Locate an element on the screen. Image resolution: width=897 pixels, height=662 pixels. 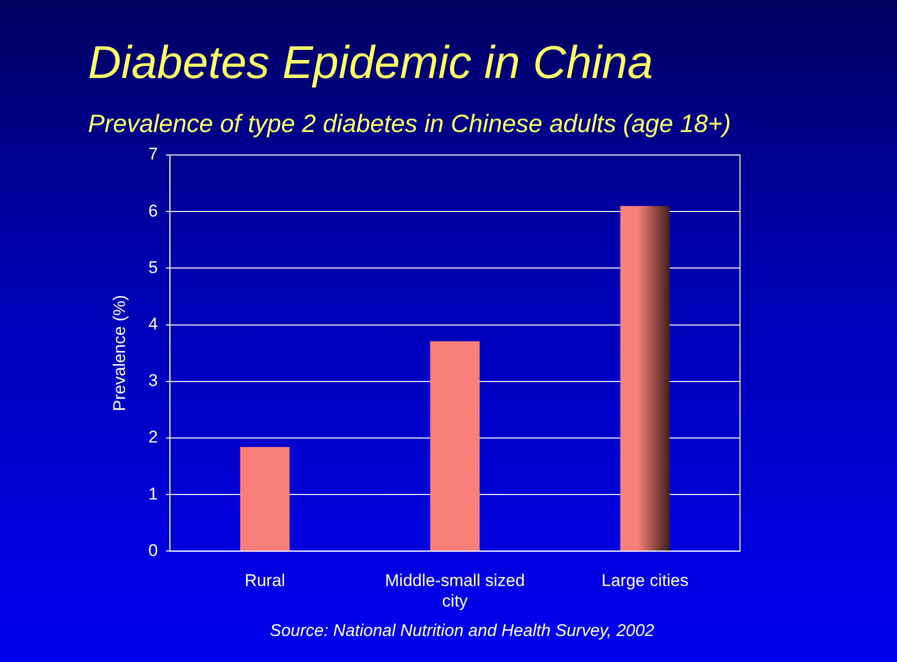
y-tick-label: 2 is located at coordinates (153, 437).